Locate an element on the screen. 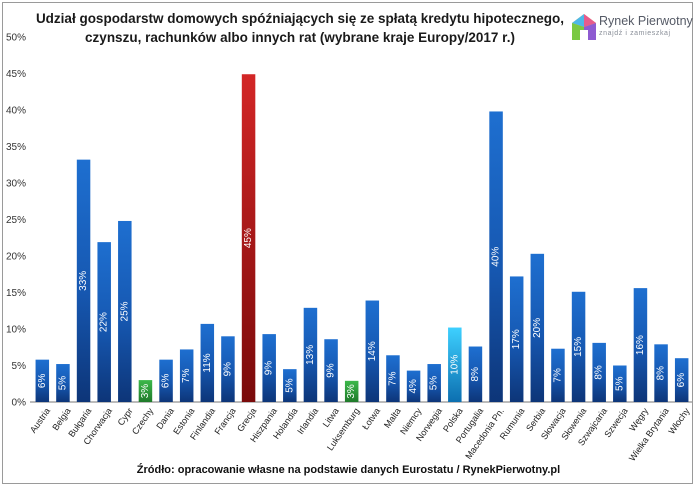  data-label: 11% is located at coordinates (207, 362).